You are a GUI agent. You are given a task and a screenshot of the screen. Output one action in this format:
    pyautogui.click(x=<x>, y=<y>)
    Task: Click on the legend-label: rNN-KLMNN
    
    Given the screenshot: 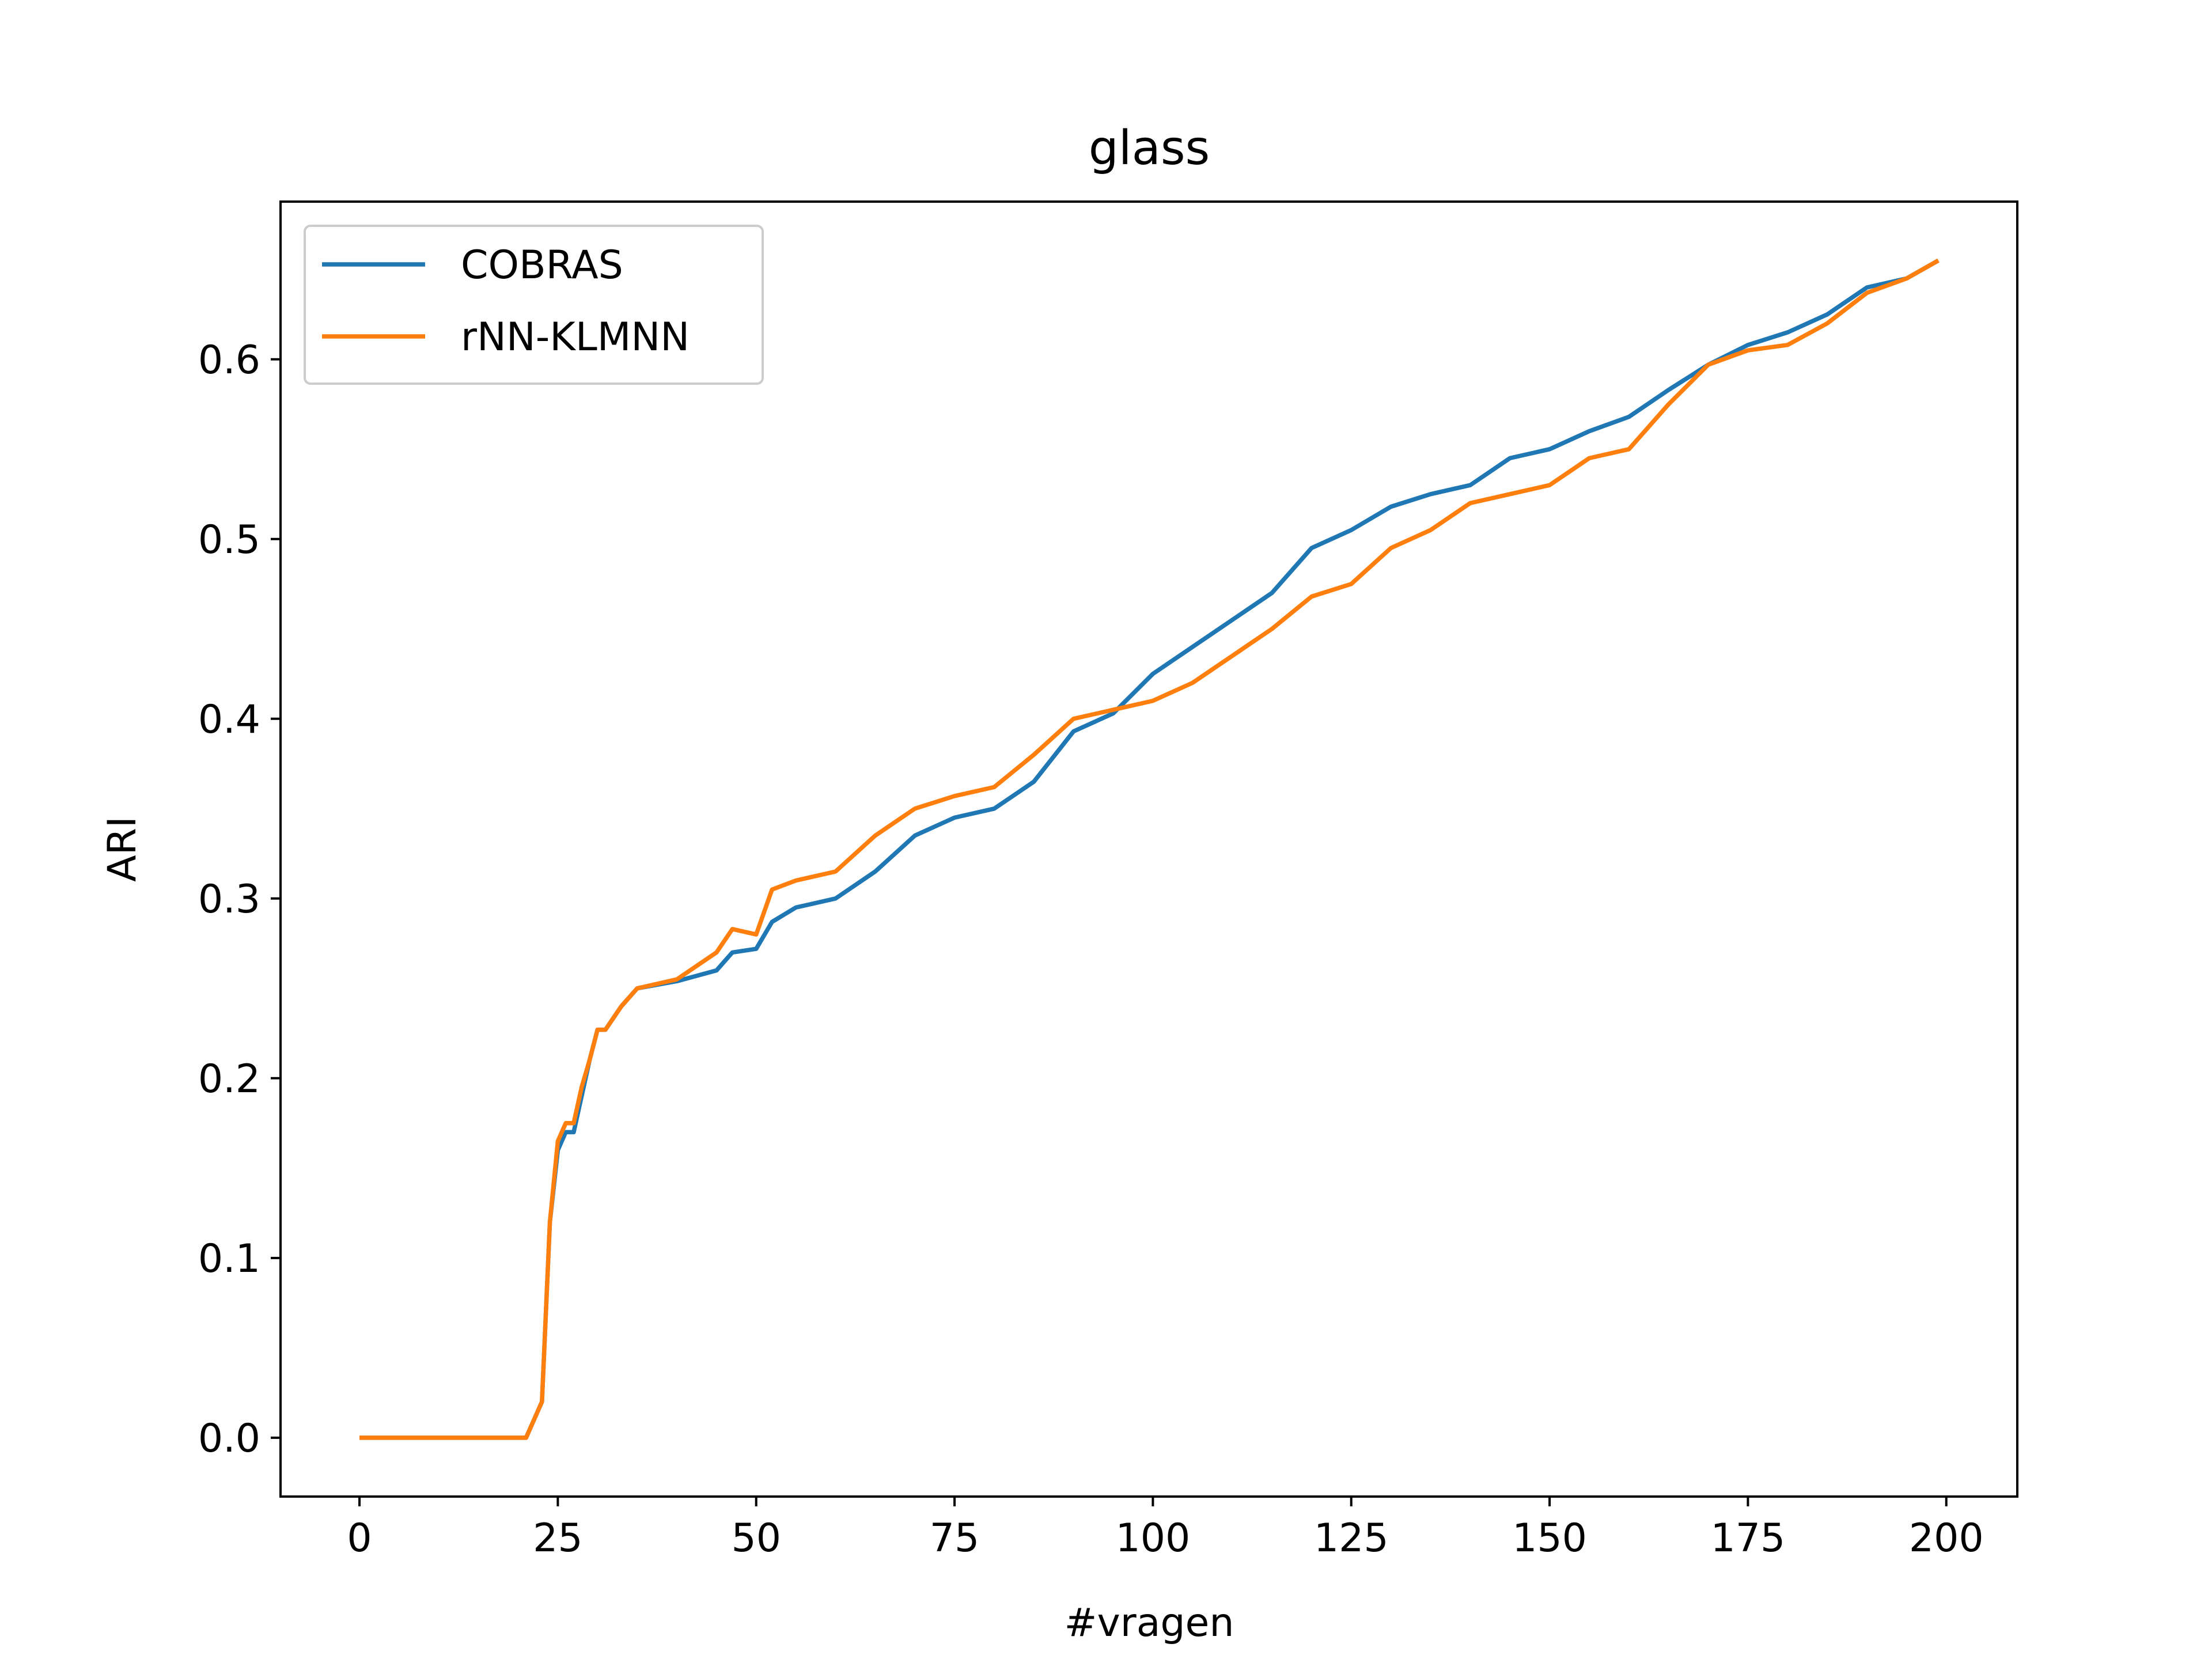 What is the action you would take?
    pyautogui.click(x=575, y=337)
    